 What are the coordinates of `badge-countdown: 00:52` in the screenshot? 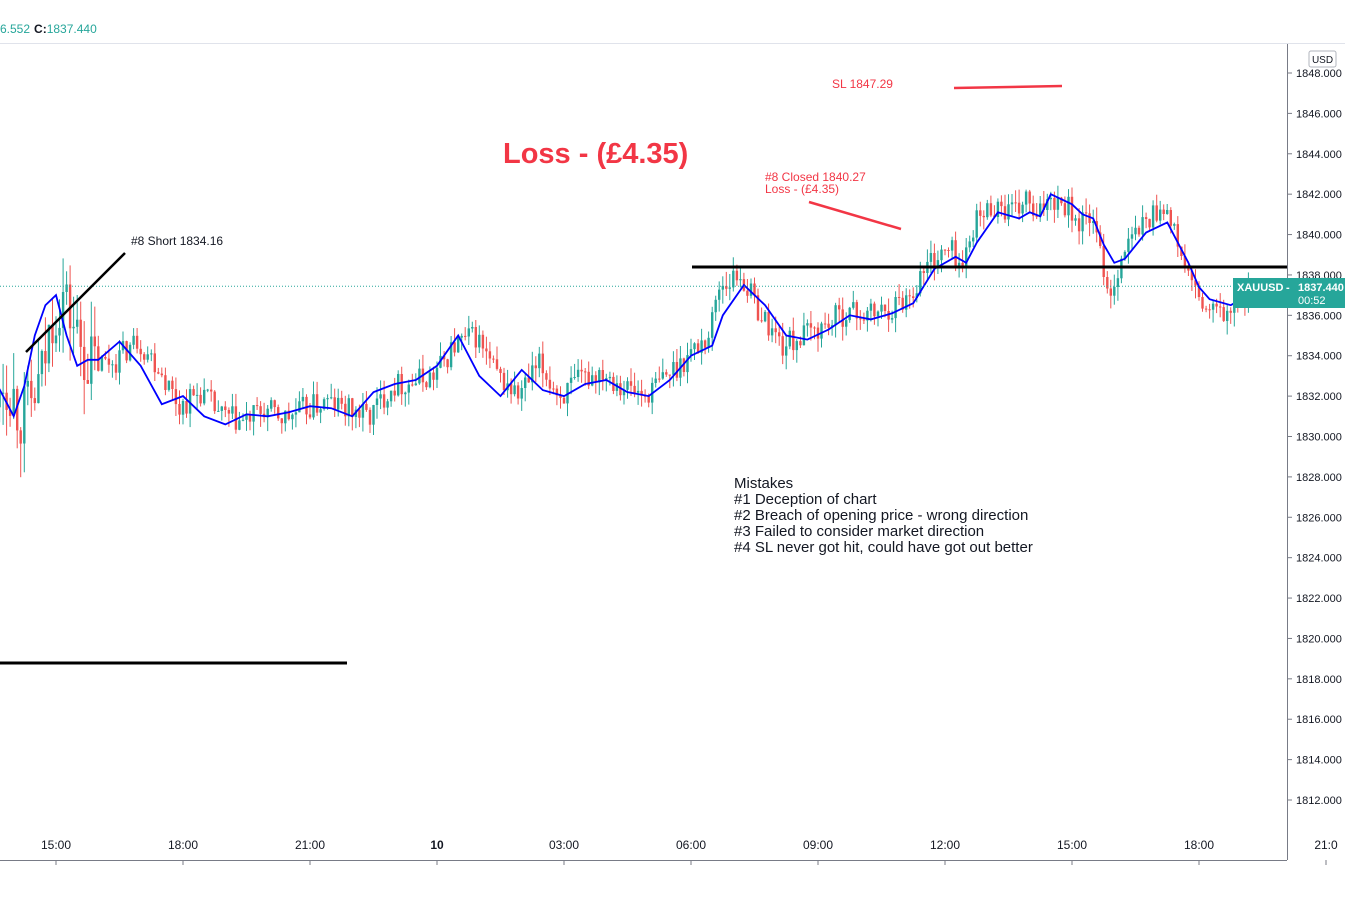 It's located at (1312, 301).